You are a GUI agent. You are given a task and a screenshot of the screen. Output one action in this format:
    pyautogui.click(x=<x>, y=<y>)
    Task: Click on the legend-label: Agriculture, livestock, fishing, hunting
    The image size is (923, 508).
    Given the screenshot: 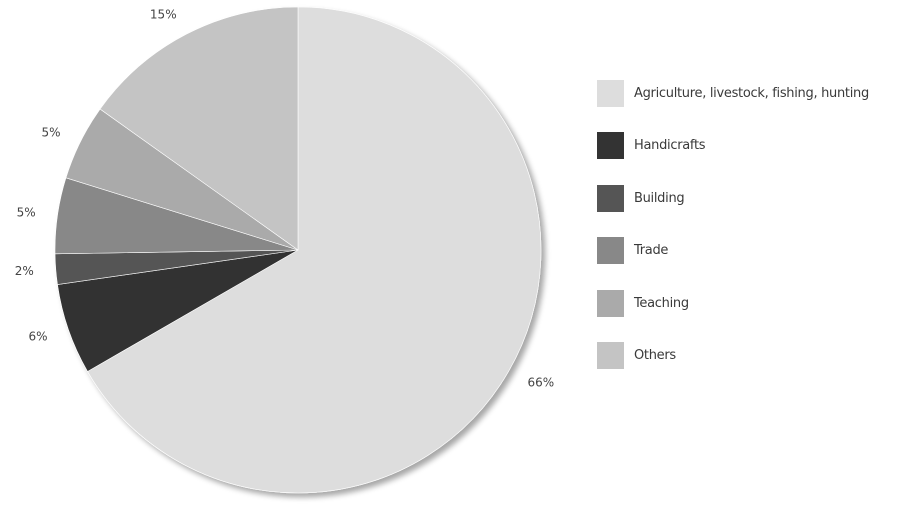 What is the action you would take?
    pyautogui.click(x=751, y=93)
    